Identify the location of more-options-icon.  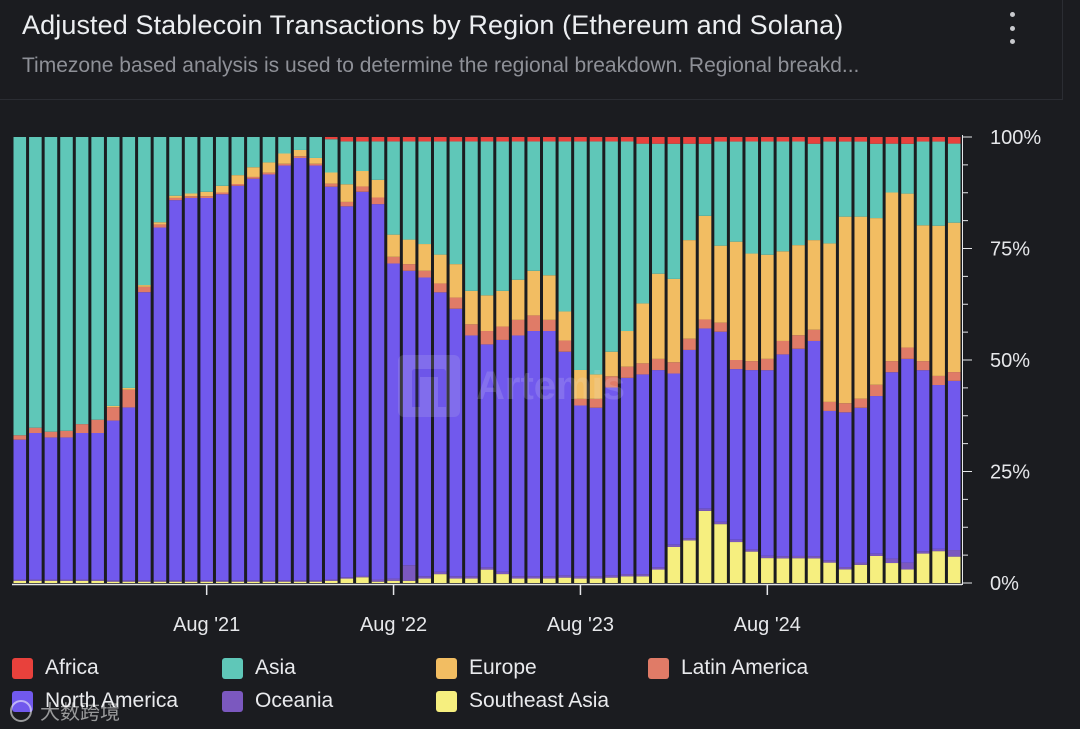
(1012, 28).